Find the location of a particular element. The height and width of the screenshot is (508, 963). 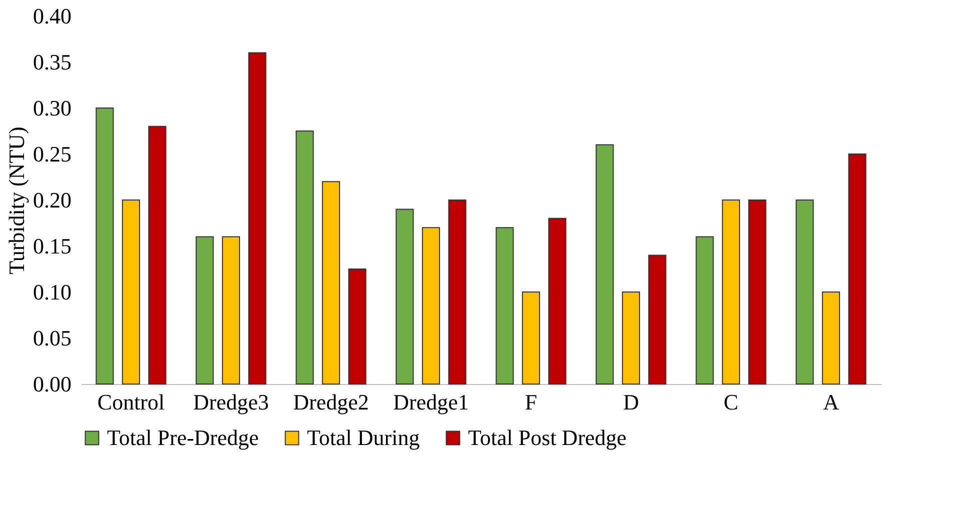

x-tick-label: Dredge1 is located at coordinates (431, 402).